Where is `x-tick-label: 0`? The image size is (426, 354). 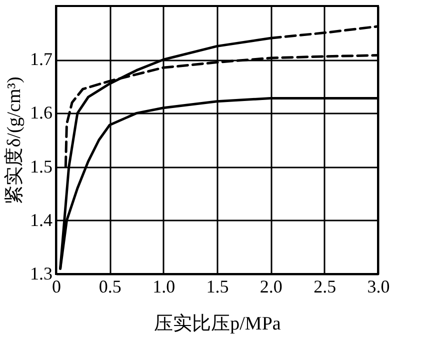
x-tick-label: 0 is located at coordinates (56, 286).